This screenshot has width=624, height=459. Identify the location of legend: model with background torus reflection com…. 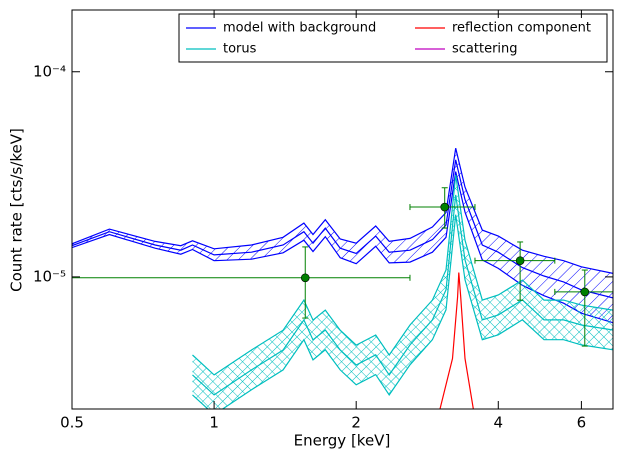
(393, 38).